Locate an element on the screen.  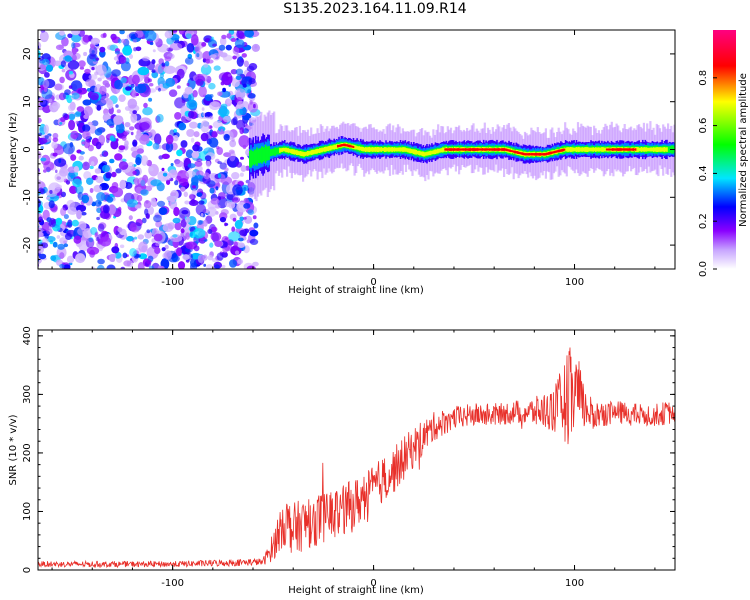
snr-y-tick-label: 300 is located at coordinates (27, 394).